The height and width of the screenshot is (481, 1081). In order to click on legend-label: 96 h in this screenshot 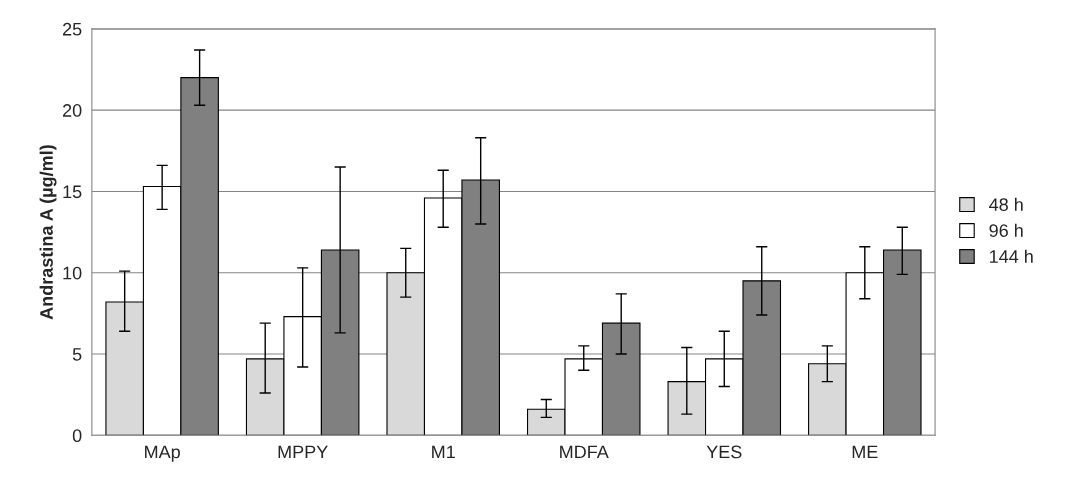, I will do `click(1006, 230)`.